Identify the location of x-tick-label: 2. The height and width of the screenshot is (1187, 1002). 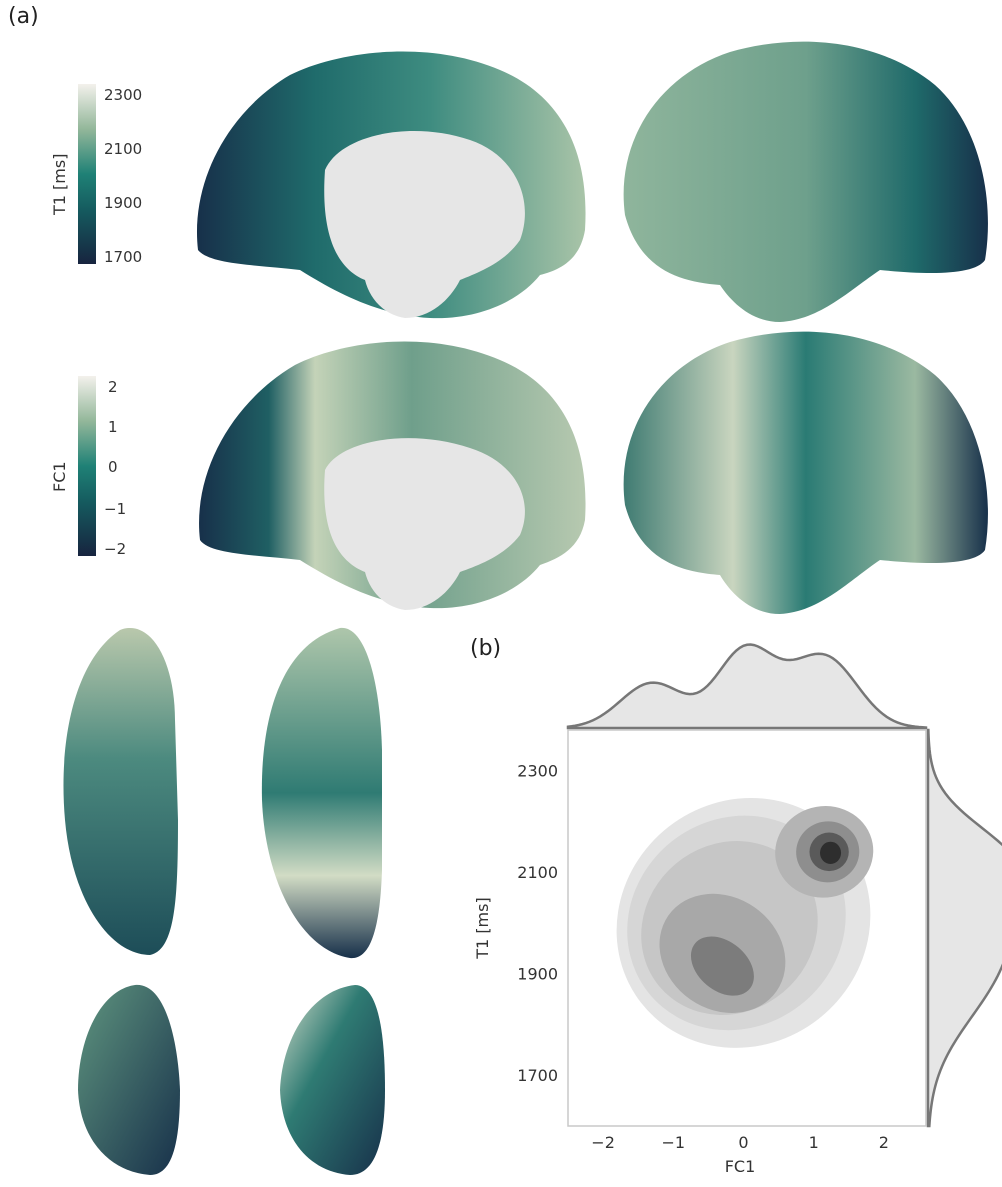
(884, 1142).